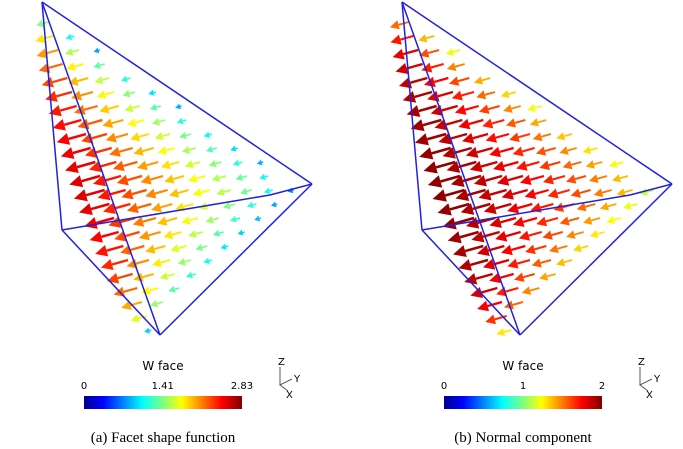 The width and height of the screenshot is (683, 449). Describe the element at coordinates (602, 386) in the screenshot. I see `colorbar-tick-label: 2` at that location.